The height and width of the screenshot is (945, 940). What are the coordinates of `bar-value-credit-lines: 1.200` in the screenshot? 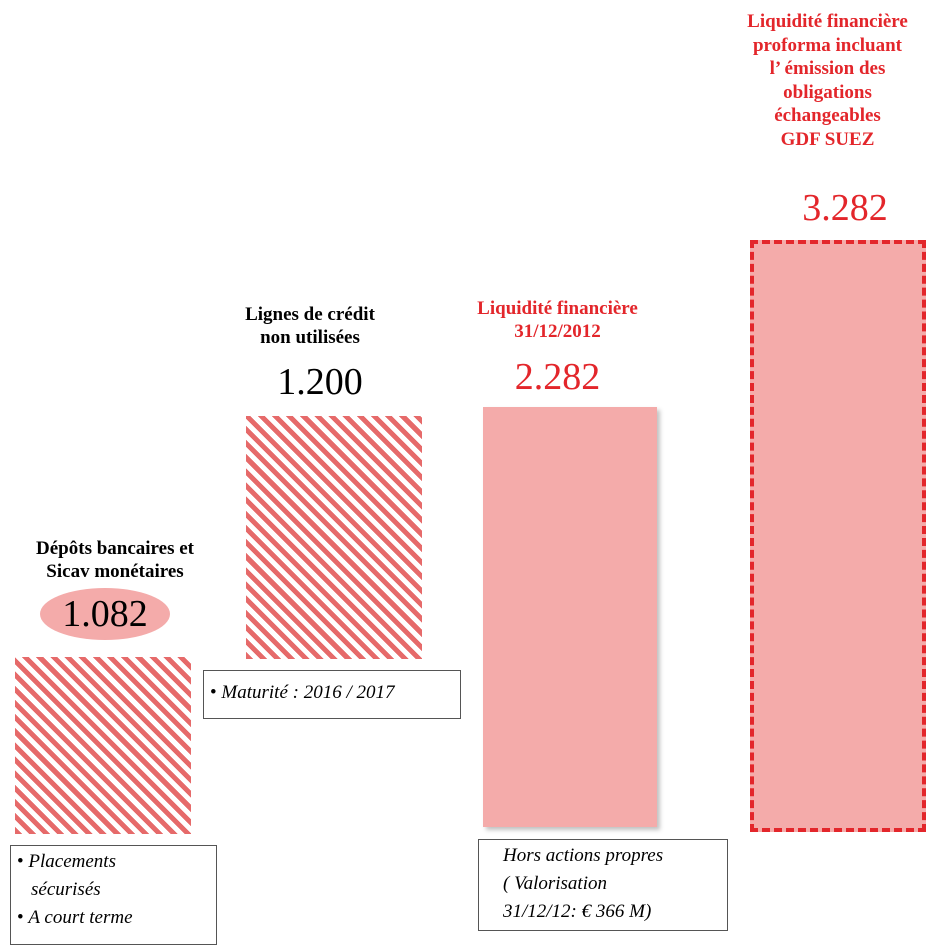 It's located at (320, 382).